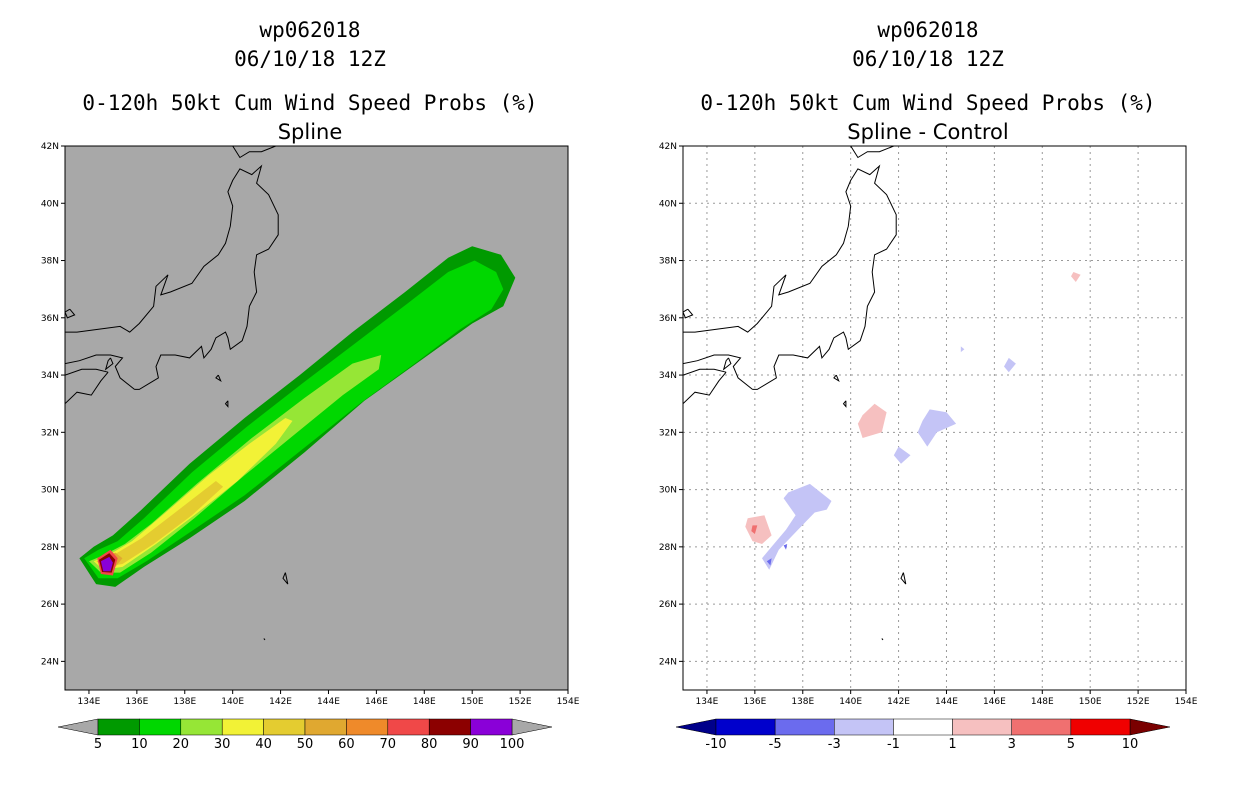 This screenshot has width=1236, height=800. Describe the element at coordinates (429, 744) in the screenshot. I see `left-colorbar-label-8: 80` at that location.